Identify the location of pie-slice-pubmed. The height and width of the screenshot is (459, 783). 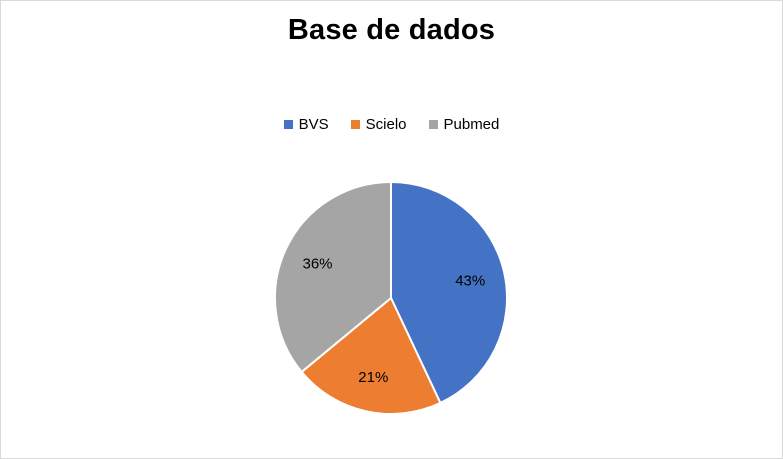
(333, 277).